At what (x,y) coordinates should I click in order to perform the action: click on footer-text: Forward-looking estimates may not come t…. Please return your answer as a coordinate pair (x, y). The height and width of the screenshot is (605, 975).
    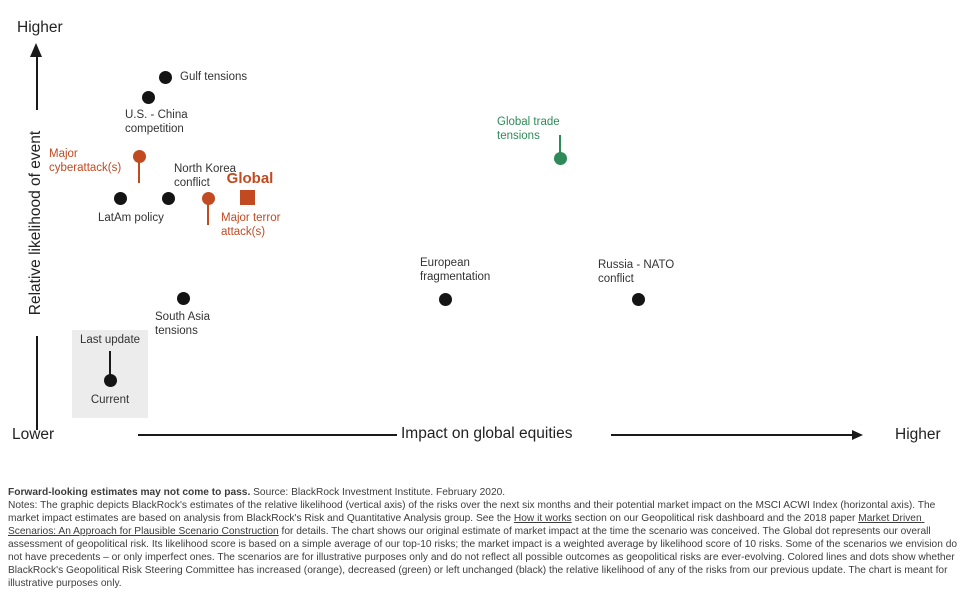
    Looking at the image, I should click on (129, 492).